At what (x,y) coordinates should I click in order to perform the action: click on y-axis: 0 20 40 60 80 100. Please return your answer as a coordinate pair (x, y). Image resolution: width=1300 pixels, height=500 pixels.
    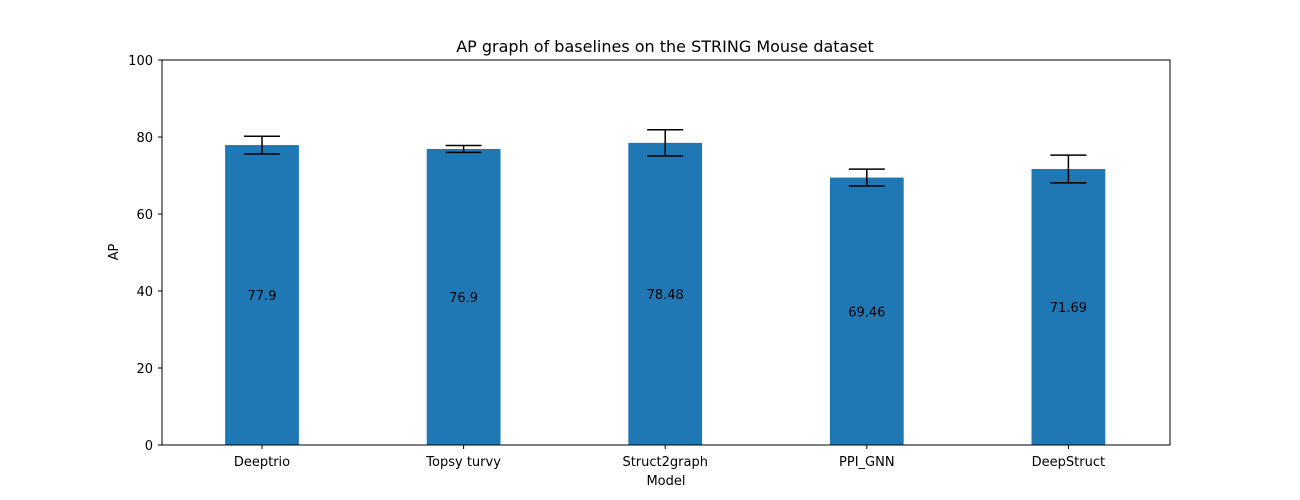
    Looking at the image, I should click on (145, 254).